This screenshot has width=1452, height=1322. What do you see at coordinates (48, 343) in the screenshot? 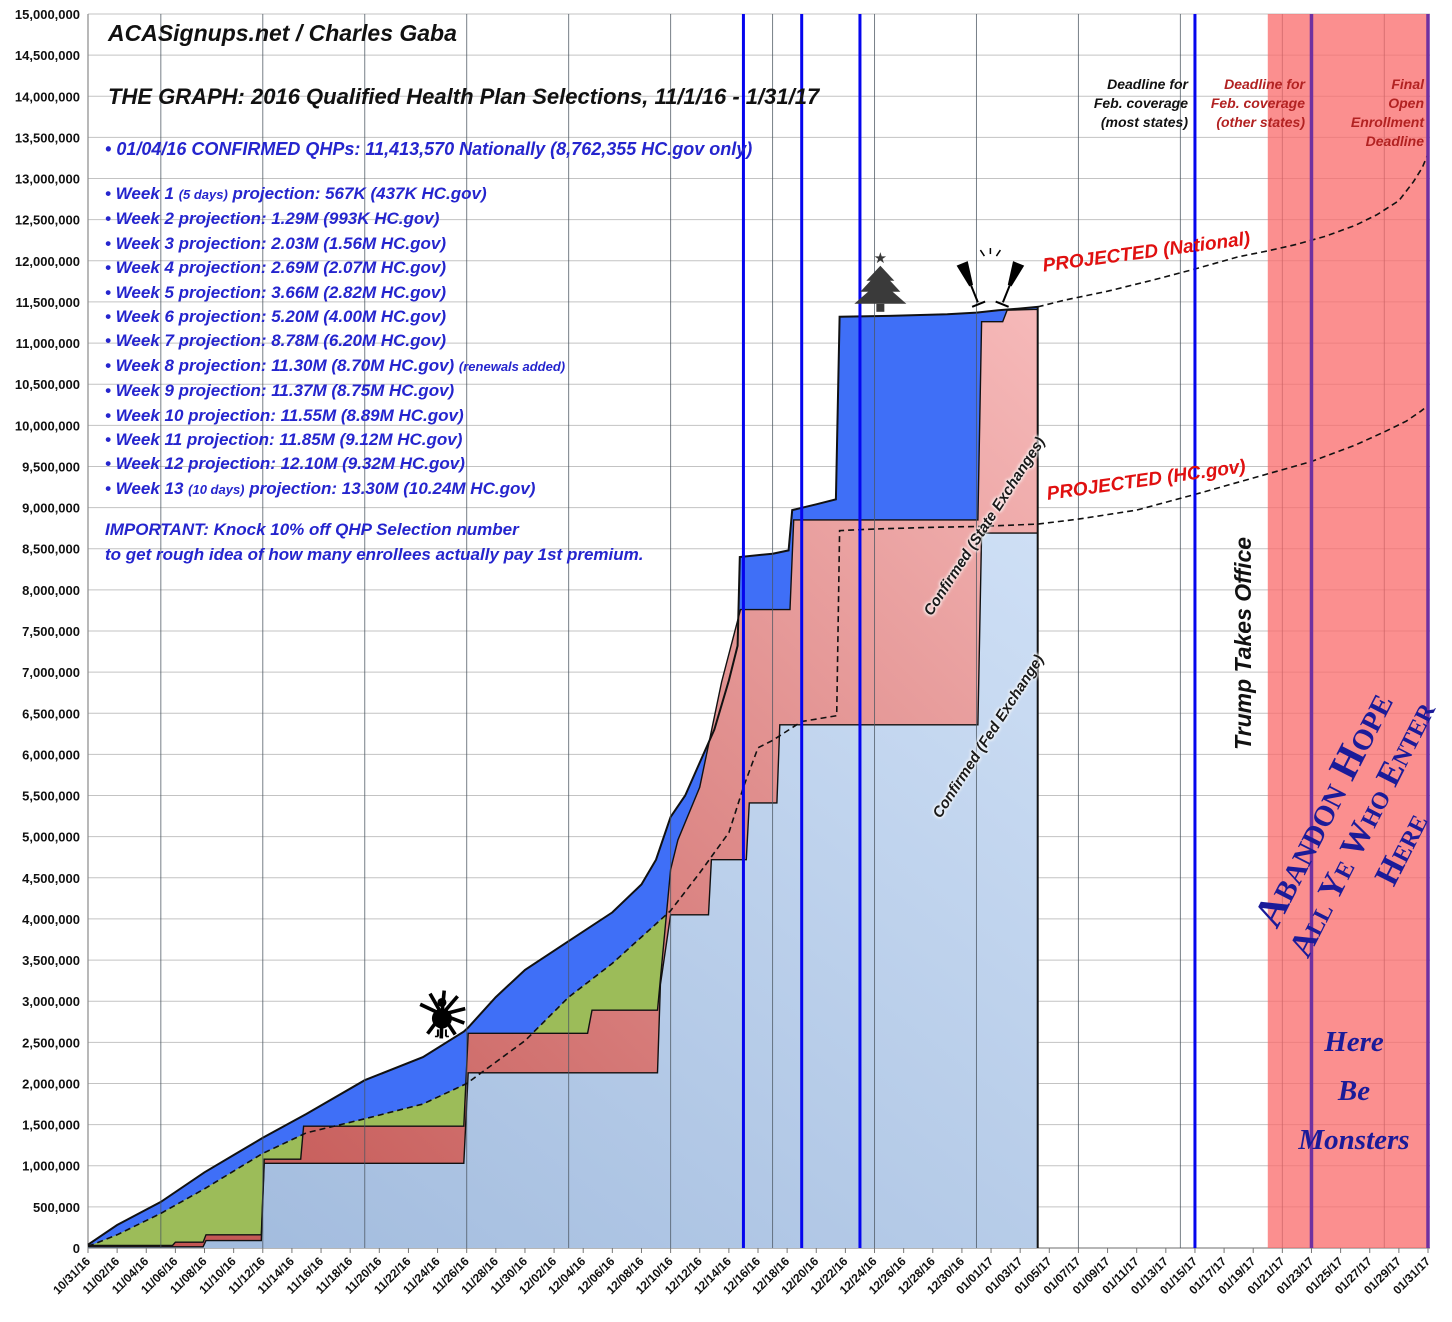
I see `svg-text: 11,000,000` at bounding box center [48, 343].